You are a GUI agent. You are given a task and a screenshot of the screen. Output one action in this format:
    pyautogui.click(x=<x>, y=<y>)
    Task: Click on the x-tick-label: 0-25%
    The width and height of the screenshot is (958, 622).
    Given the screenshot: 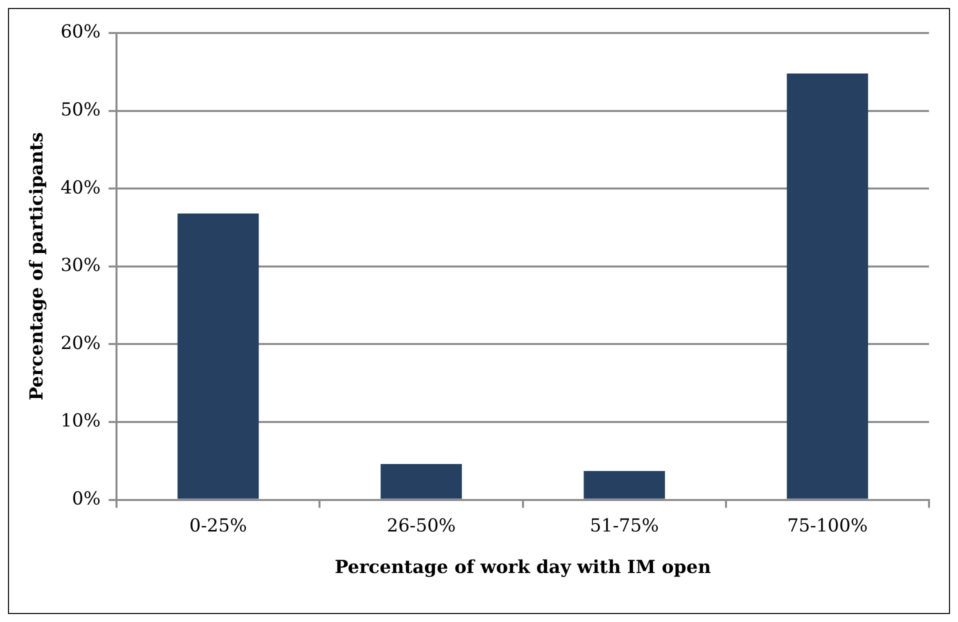 What is the action you would take?
    pyautogui.click(x=218, y=525)
    